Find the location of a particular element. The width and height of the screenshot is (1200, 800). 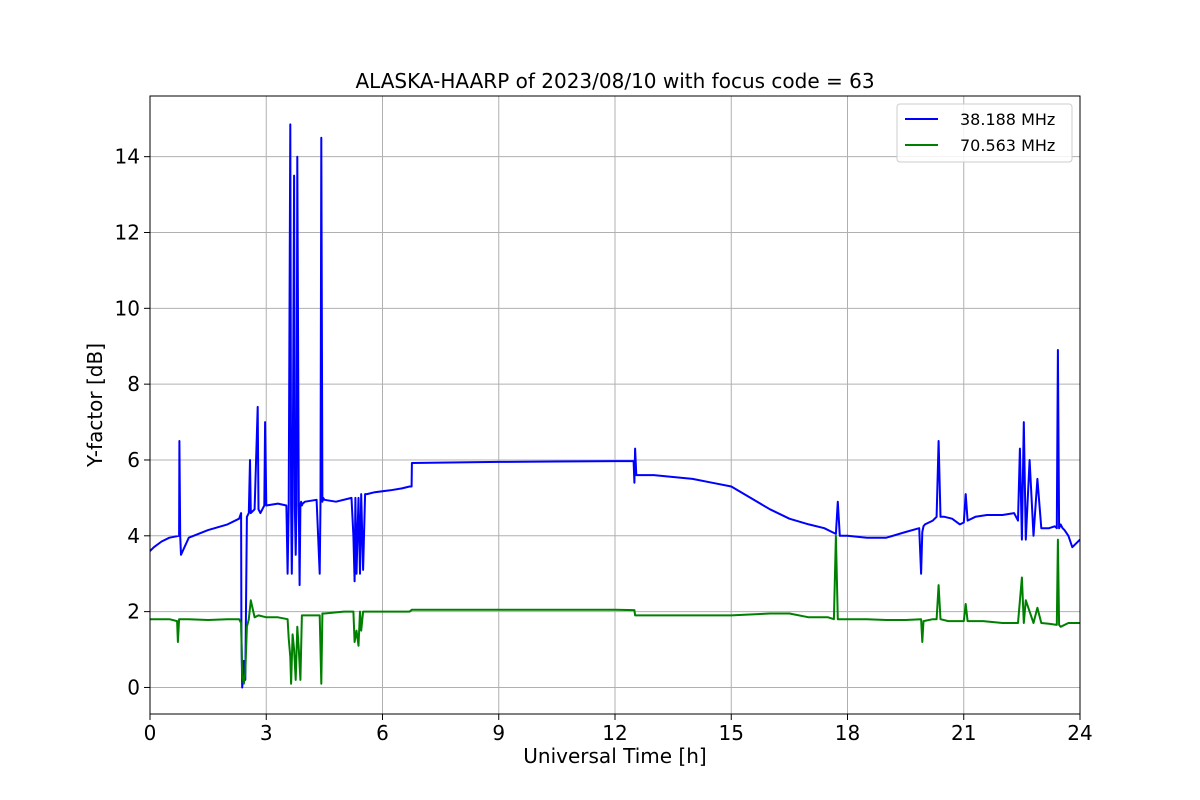

x-tick-label-7: 21 is located at coordinates (963, 733).